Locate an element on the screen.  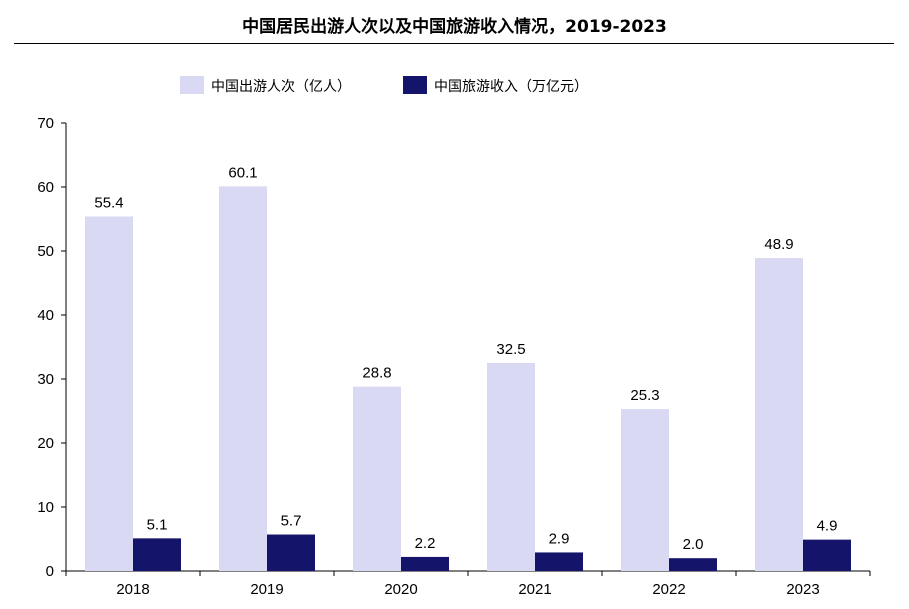
data-label: 48.9 is located at coordinates (778, 244).